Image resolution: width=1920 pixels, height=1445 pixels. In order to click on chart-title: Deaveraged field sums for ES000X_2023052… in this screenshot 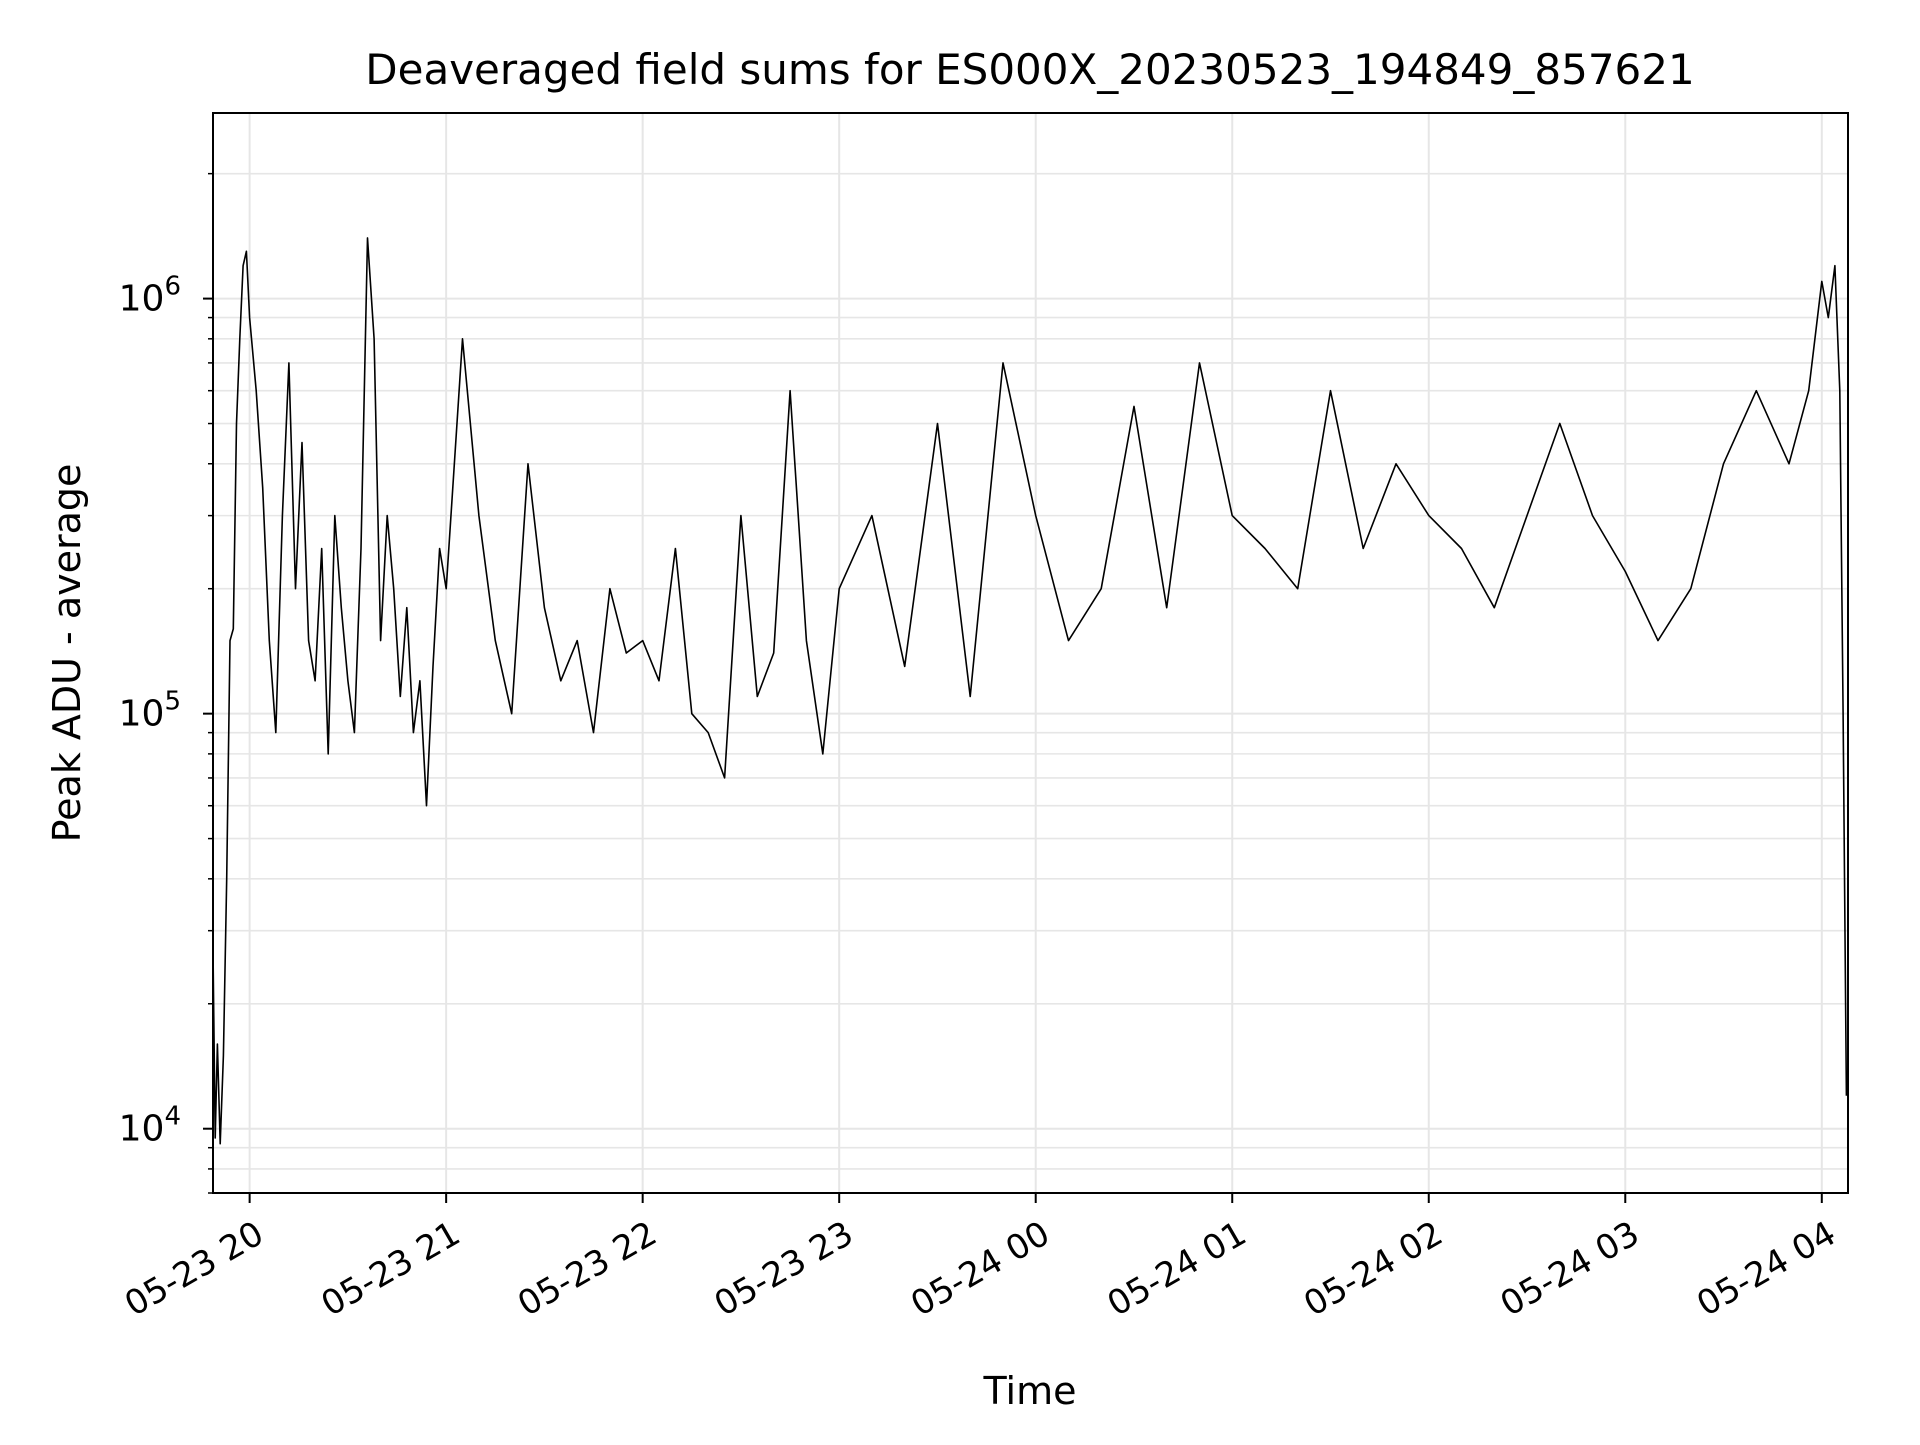, I will do `click(1029, 69)`.